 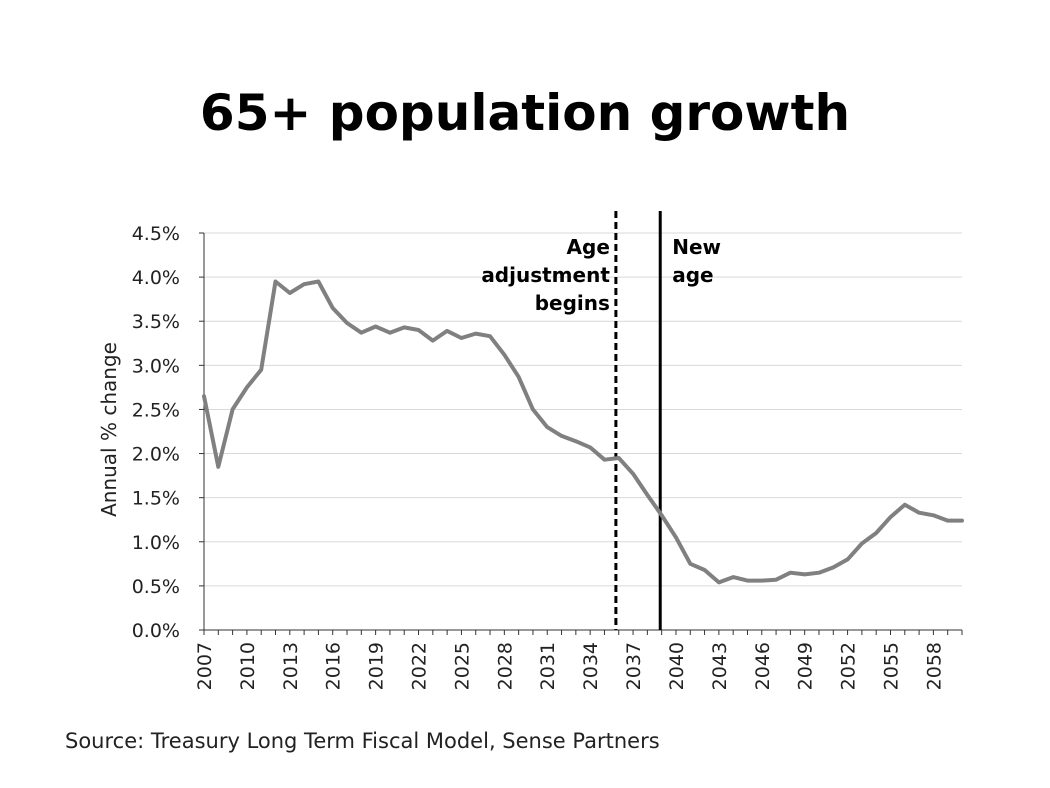 I want to click on x-tick-label: 2046, so click(x=763, y=666).